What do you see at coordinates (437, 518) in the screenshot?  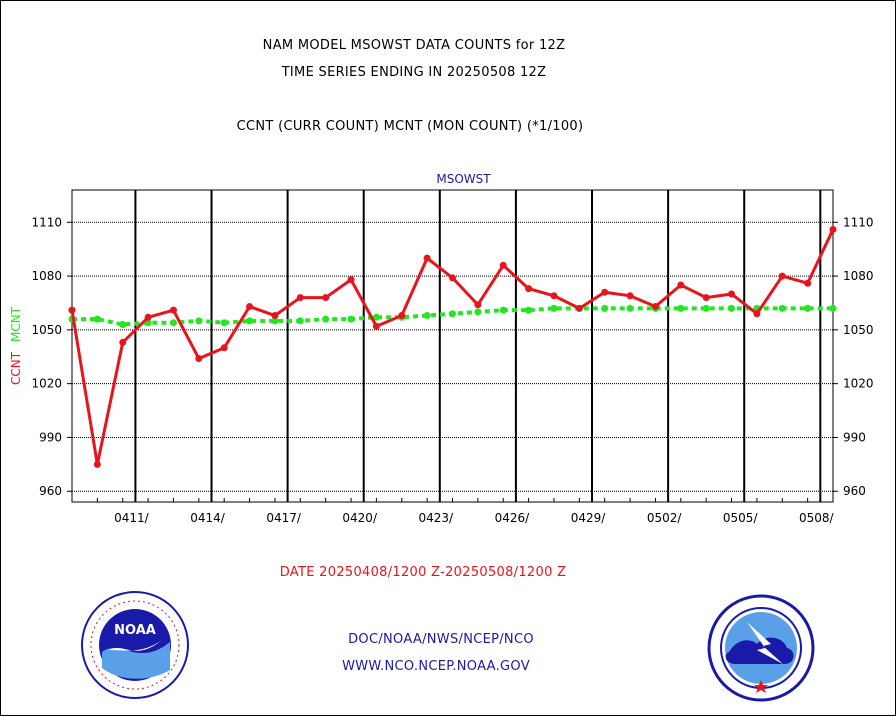 I see `x-tick-label: 0423/` at bounding box center [437, 518].